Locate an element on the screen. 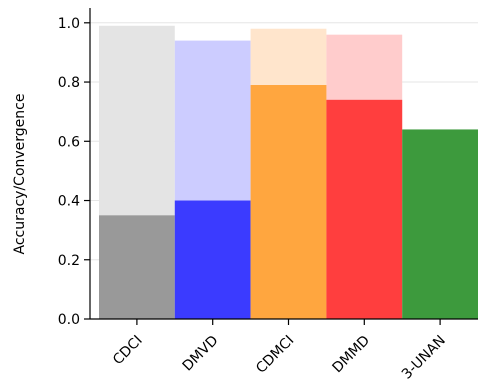 This screenshot has width=485, height=385. bar-dmmd is located at coordinates (364, 209).